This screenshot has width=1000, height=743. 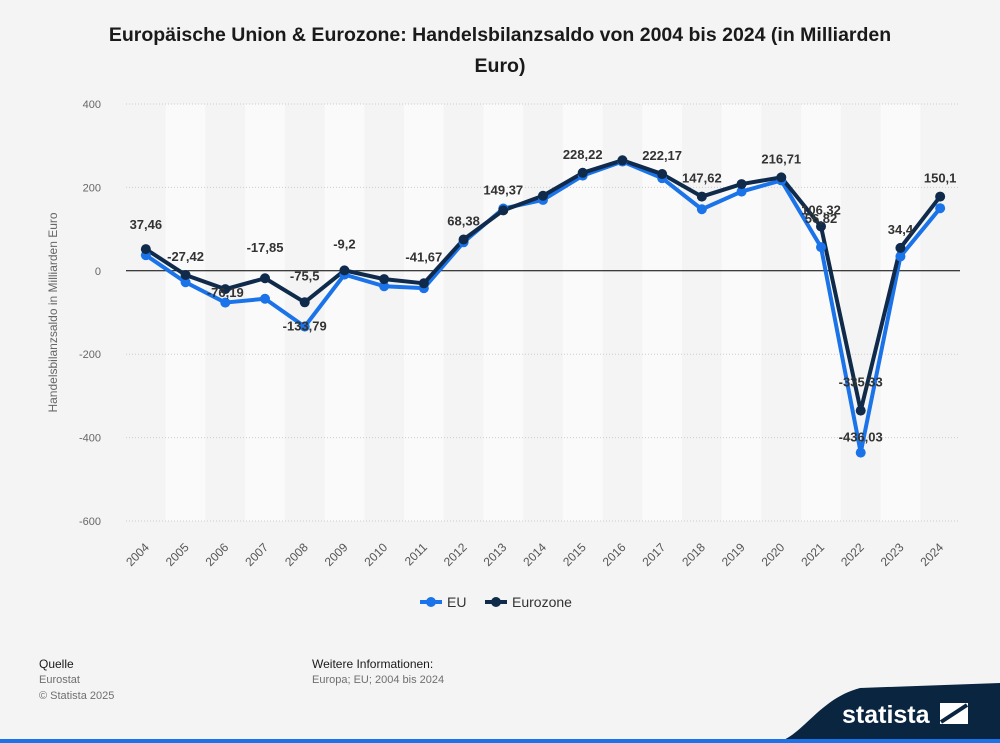 What do you see at coordinates (373, 664) in the screenshot?
I see `info-heading: Weitere Informationen:` at bounding box center [373, 664].